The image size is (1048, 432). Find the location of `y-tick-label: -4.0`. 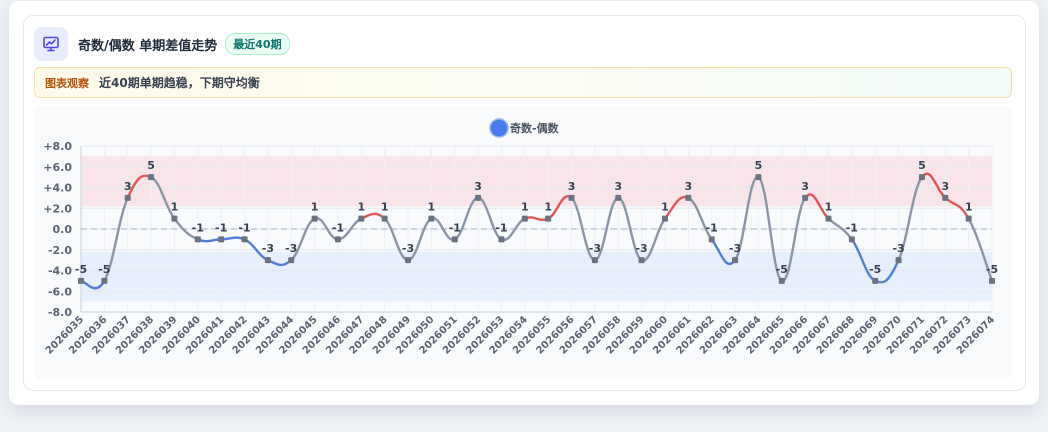

y-tick-label: -4.0 is located at coordinates (60, 271).